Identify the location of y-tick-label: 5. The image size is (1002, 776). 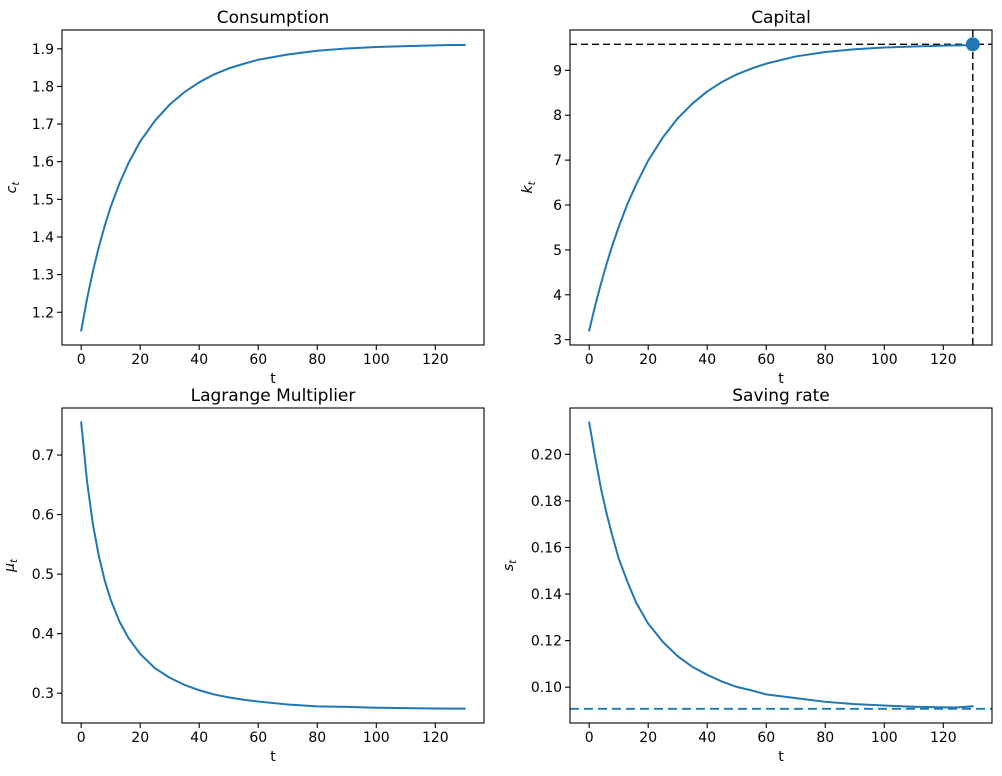
(557, 251).